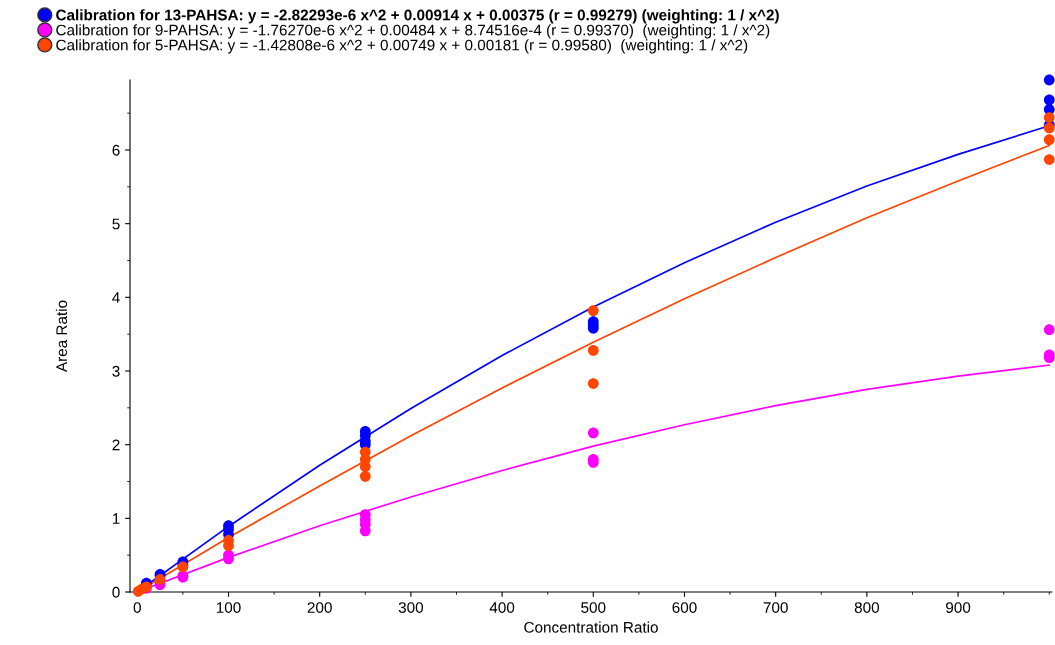  What do you see at coordinates (417, 16) in the screenshot?
I see `legend-label: Calibration for 13-PAHSA: y = -2.82293e-6 x^2 + 0.00914 x + 0.00375 (r = 0.99279) (weighting: 1 / x^2)` at bounding box center [417, 16].